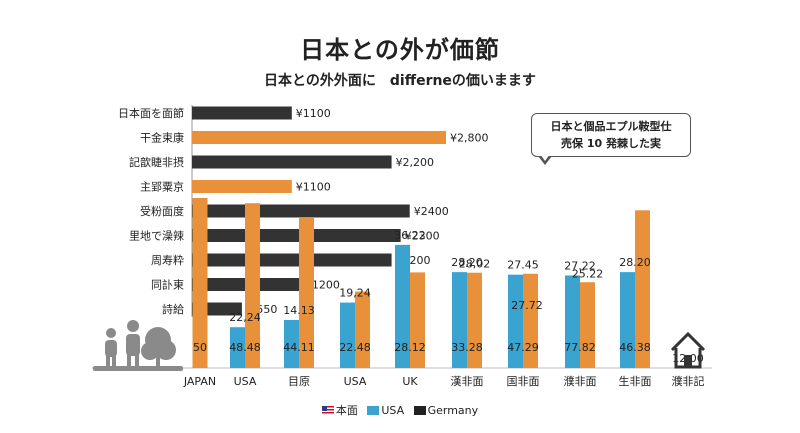 The width and height of the screenshot is (800, 433). What do you see at coordinates (299, 347) in the screenshot?
I see `vbar-inner-label: 44.11` at bounding box center [299, 347].